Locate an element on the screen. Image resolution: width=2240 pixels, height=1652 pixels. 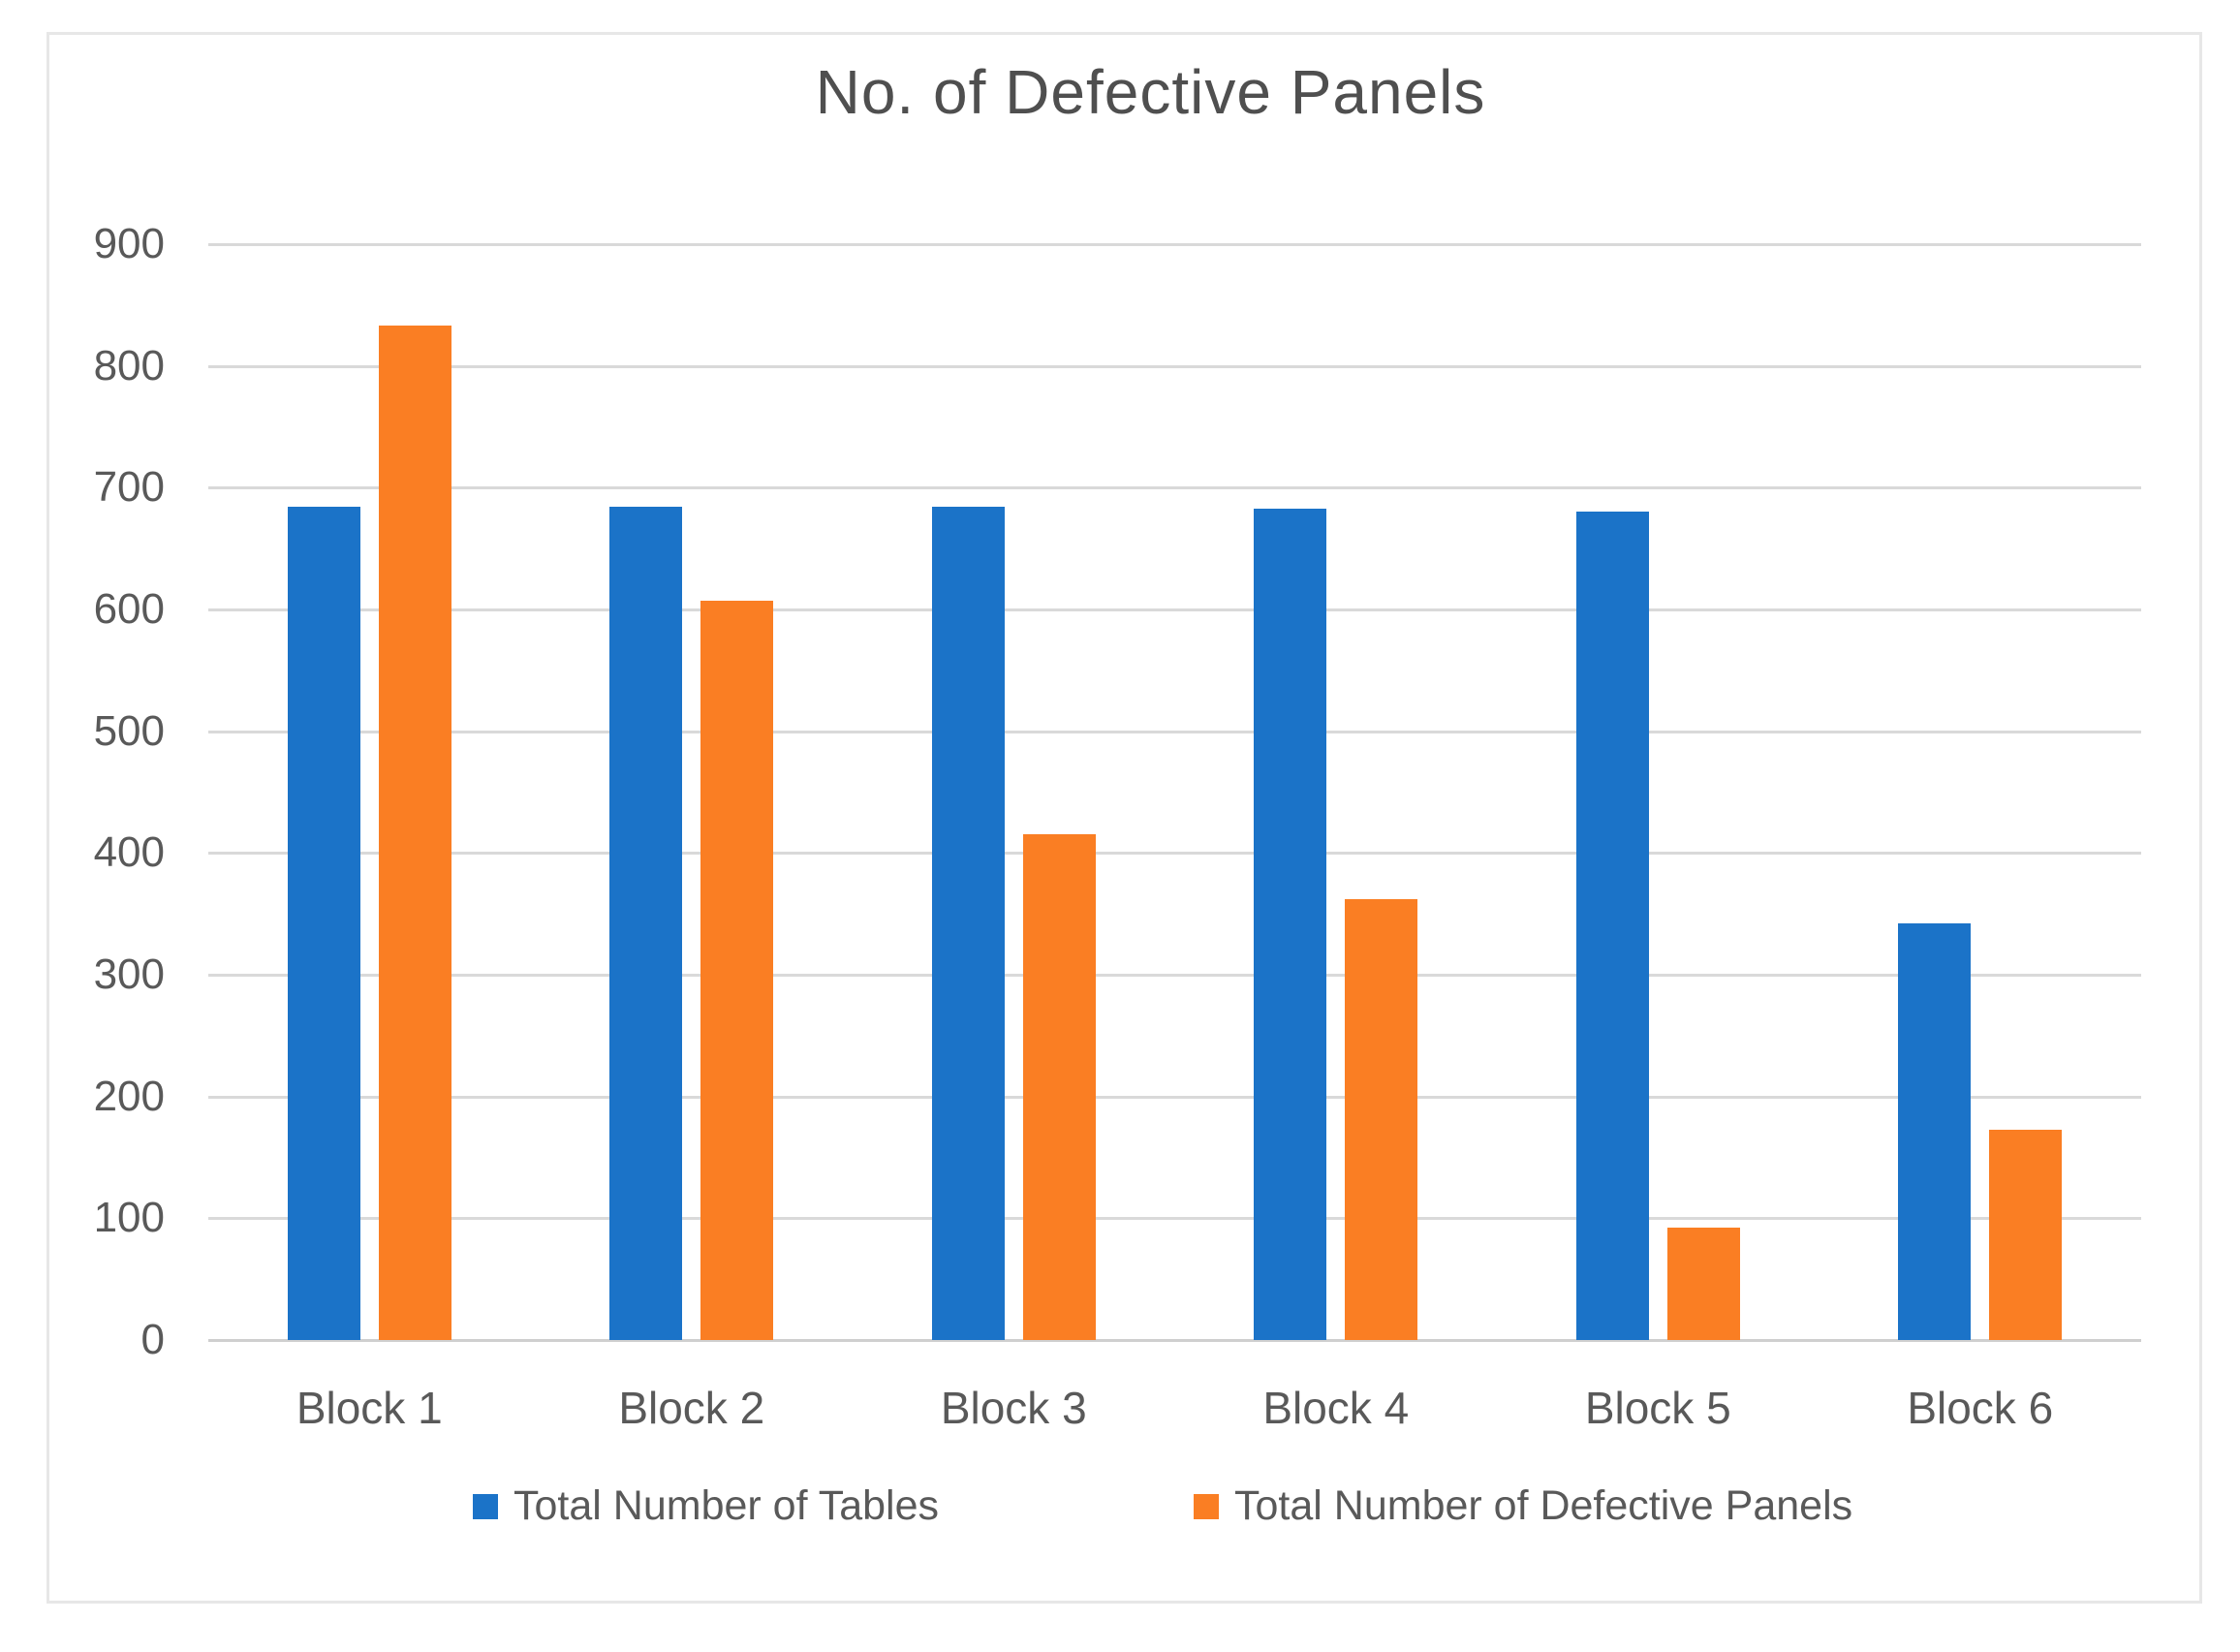
chart-title: No. of Defective Panels is located at coordinates (1150, 92).